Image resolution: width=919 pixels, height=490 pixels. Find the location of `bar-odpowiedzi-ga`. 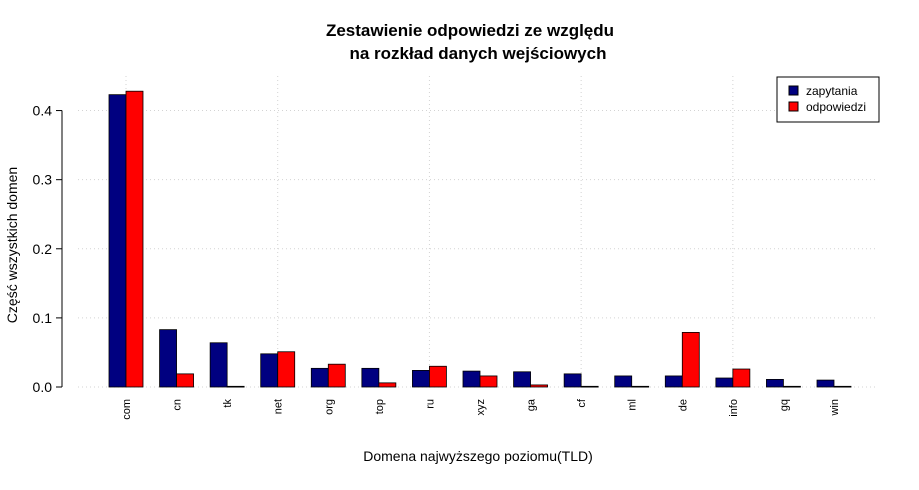

bar-odpowiedzi-ga is located at coordinates (539, 386).